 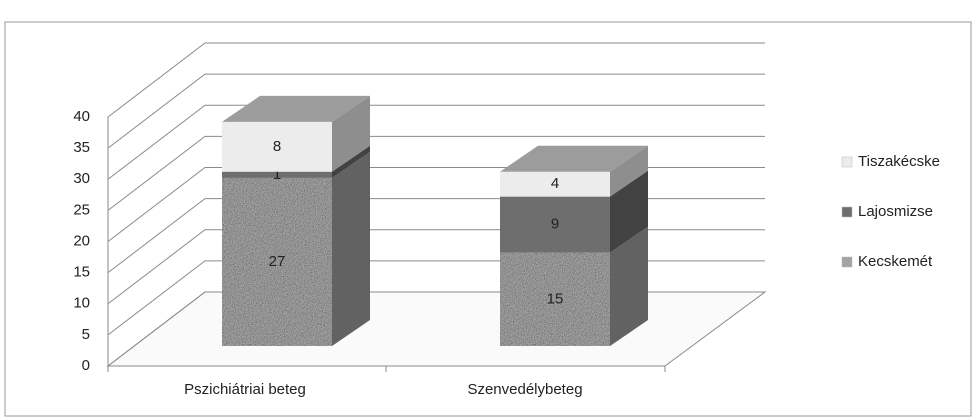 I want to click on x-tick-label: Pszichiátriai beteg, so click(x=245, y=389).